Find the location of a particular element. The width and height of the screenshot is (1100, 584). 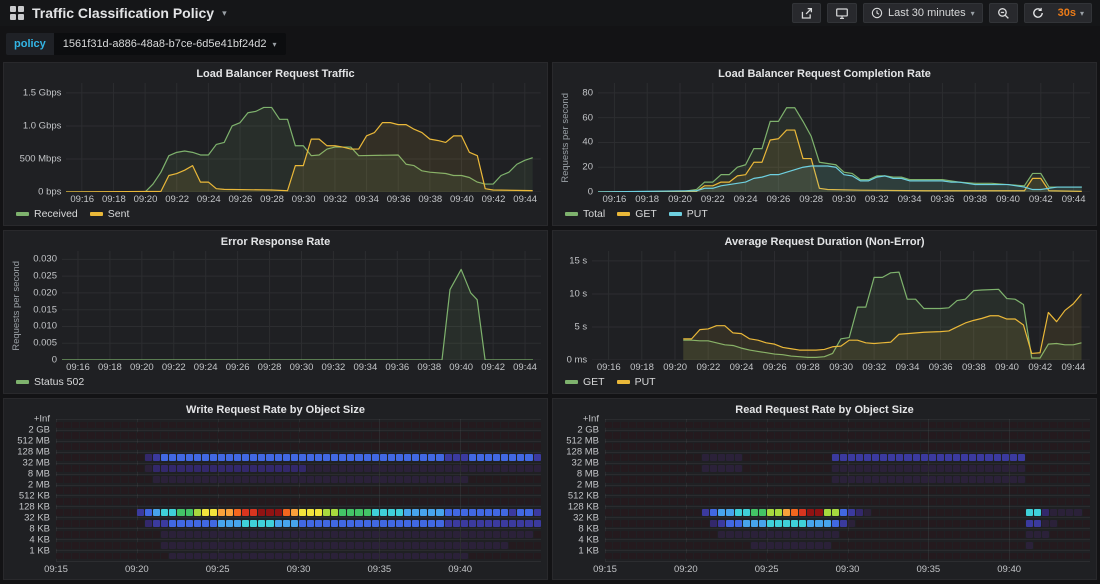

legend-item-received: Received is located at coordinates (47, 214).